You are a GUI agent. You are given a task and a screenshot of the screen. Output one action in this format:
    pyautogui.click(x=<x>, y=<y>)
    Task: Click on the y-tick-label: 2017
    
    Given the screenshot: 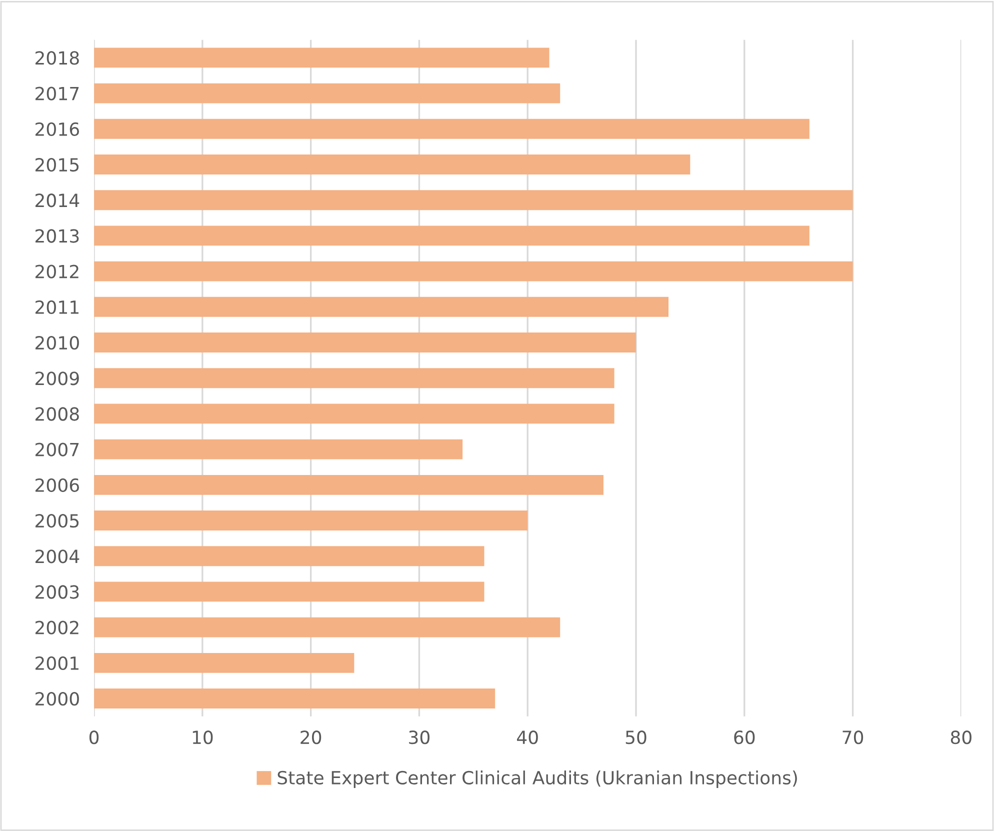 What is the action you would take?
    pyautogui.click(x=57, y=93)
    